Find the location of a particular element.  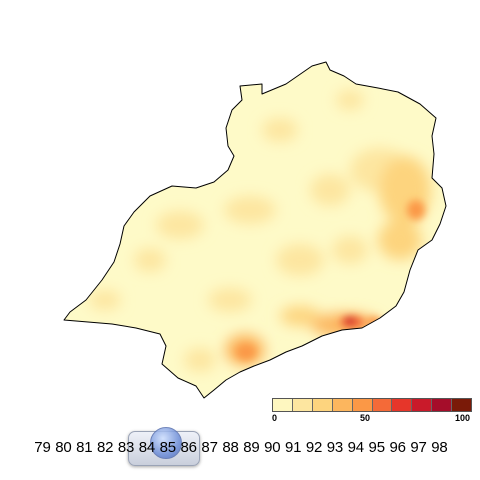

year-link-84: 84 is located at coordinates (147, 447).